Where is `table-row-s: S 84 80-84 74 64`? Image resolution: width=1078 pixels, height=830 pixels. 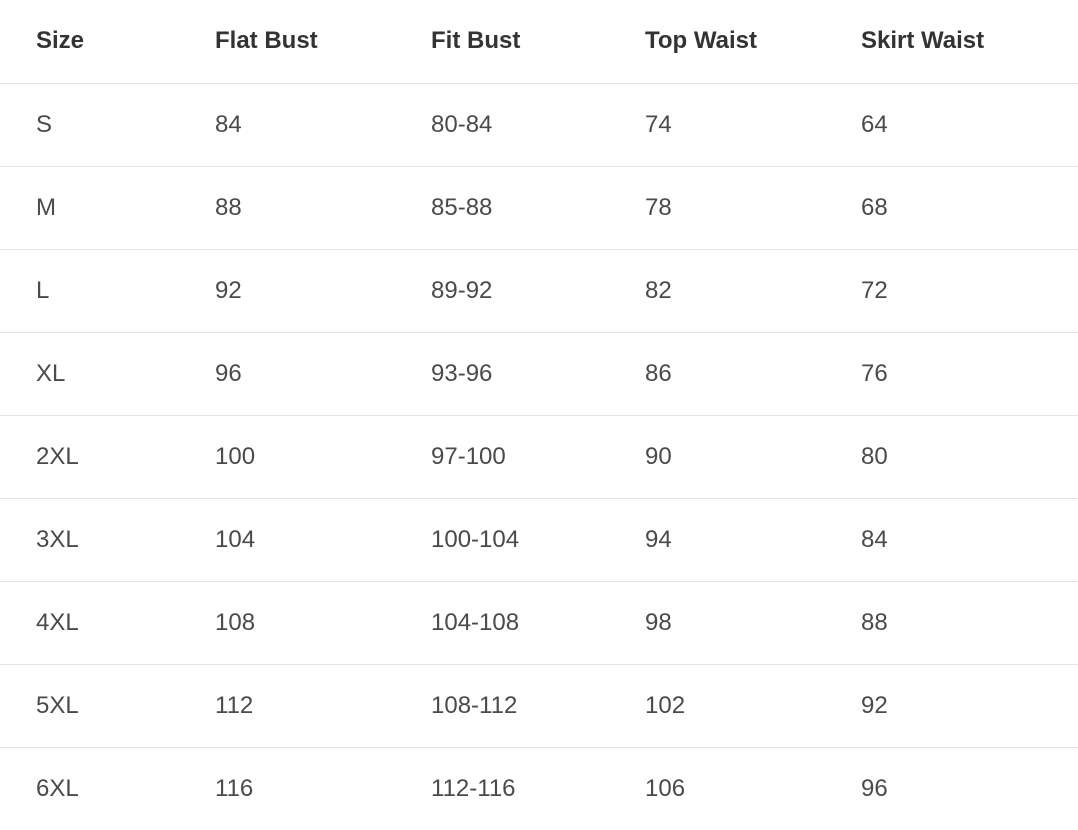
table-row-s: S 84 80-84 74 64 is located at coordinates (539, 125).